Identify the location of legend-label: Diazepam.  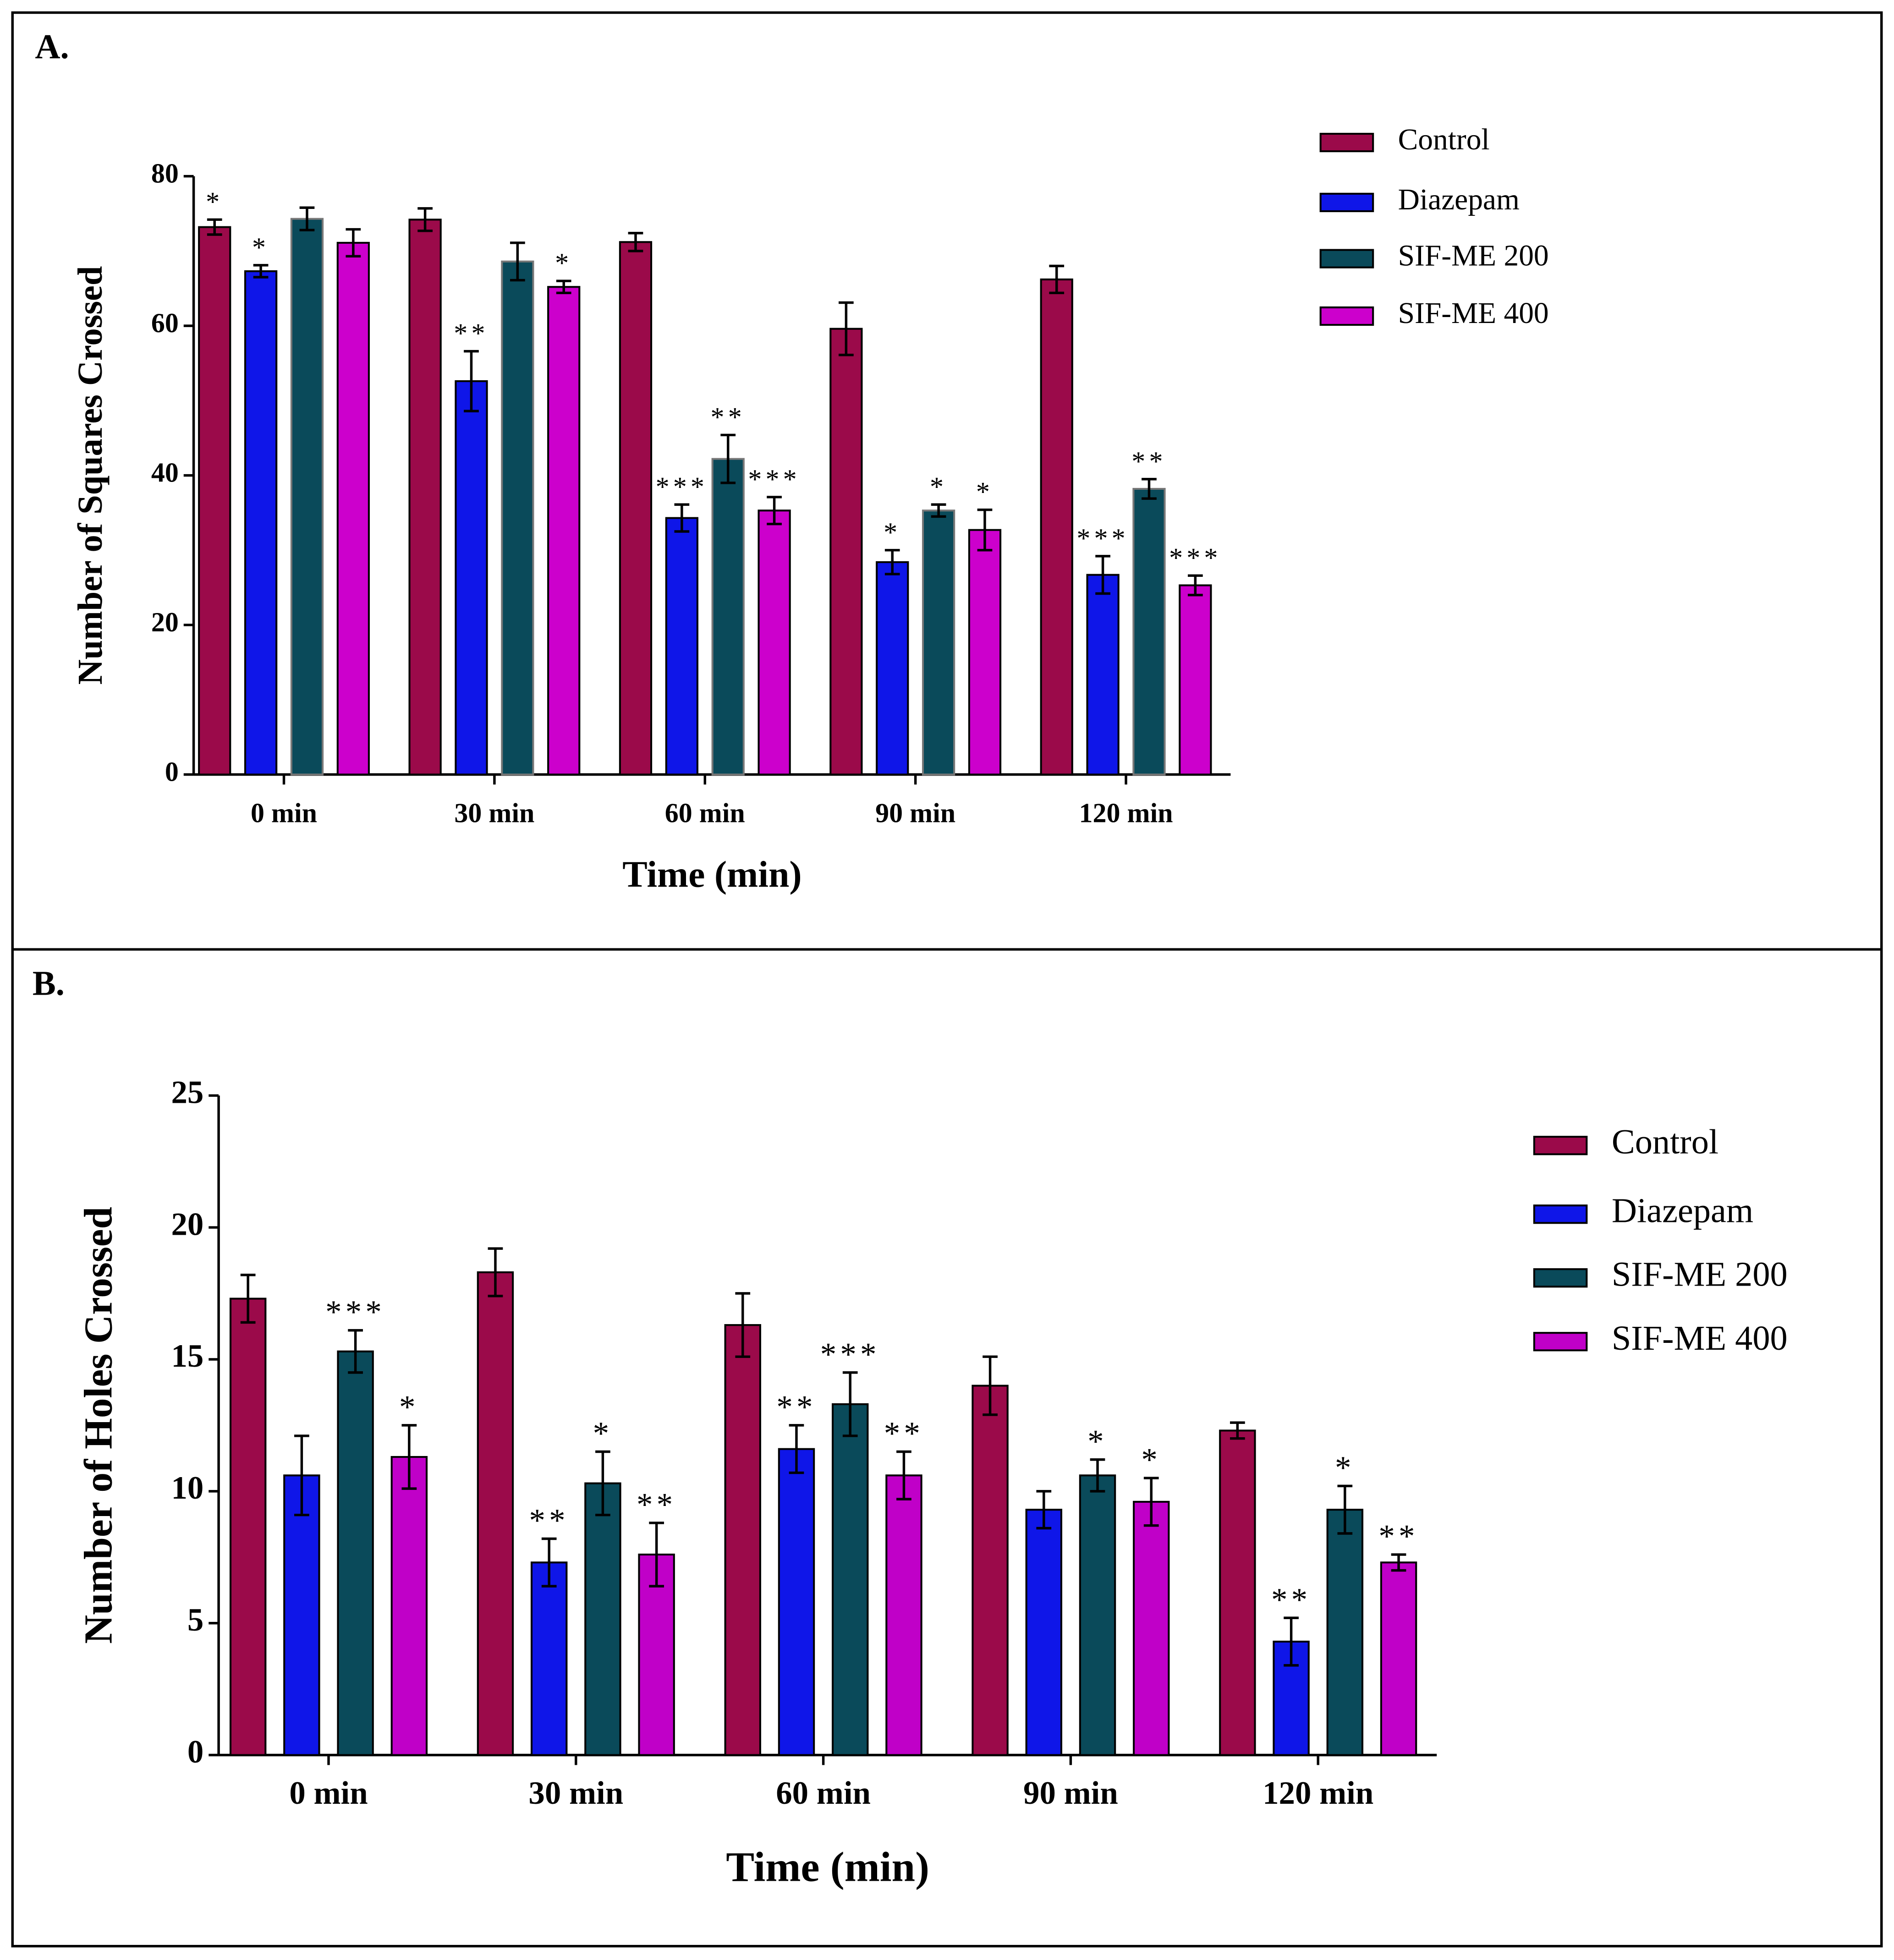
(1459, 199).